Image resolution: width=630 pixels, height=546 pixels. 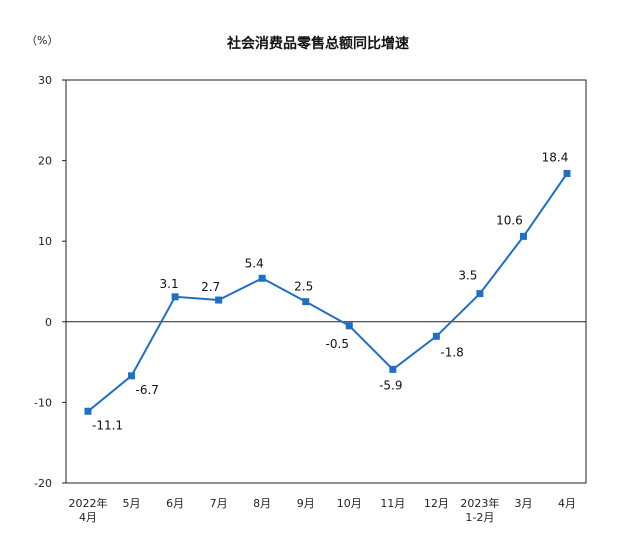 I want to click on x-tick-label-line: 7月, so click(x=219, y=503).